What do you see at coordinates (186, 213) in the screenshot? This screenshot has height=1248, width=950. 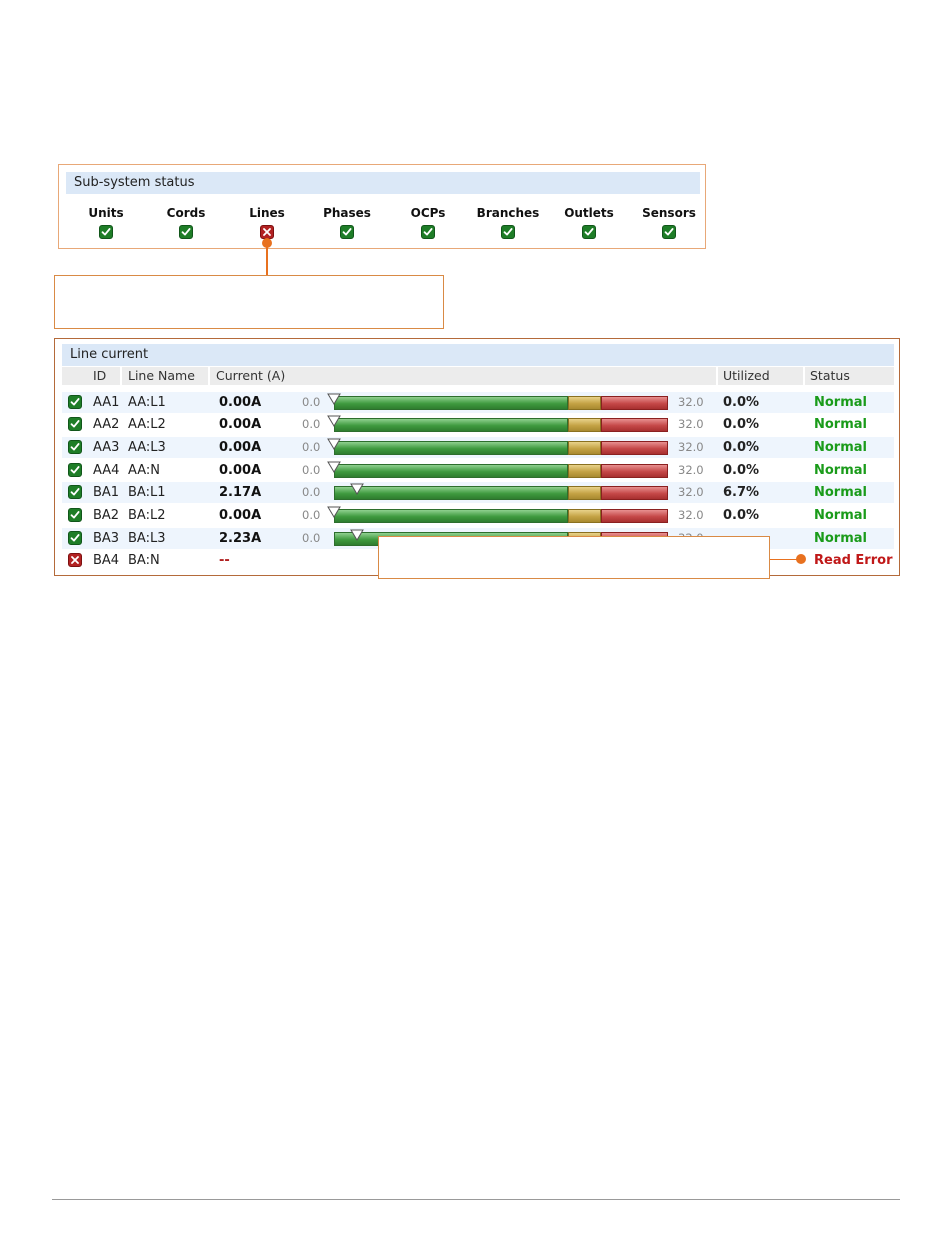 I see `subsystem-label-cords: Cords` at bounding box center [186, 213].